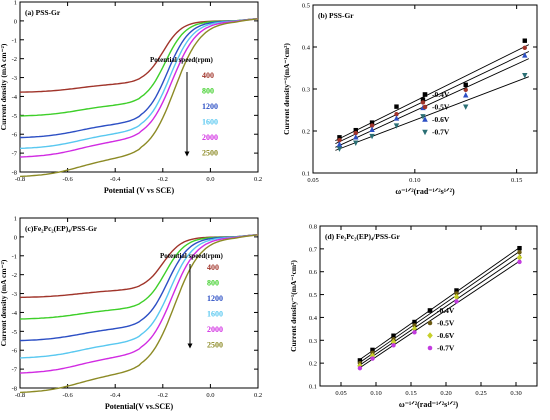 This screenshot has height=420, width=550. What do you see at coordinates (293, 306) in the screenshot?
I see `y-axis-label: Current density⁻¹(mA⁻¹cm²)` at bounding box center [293, 306].